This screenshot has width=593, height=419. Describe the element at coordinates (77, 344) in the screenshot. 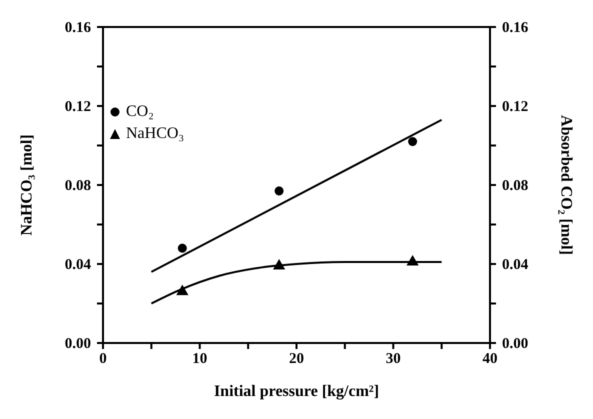

I see `y-tick-label: 0.00` at that location.